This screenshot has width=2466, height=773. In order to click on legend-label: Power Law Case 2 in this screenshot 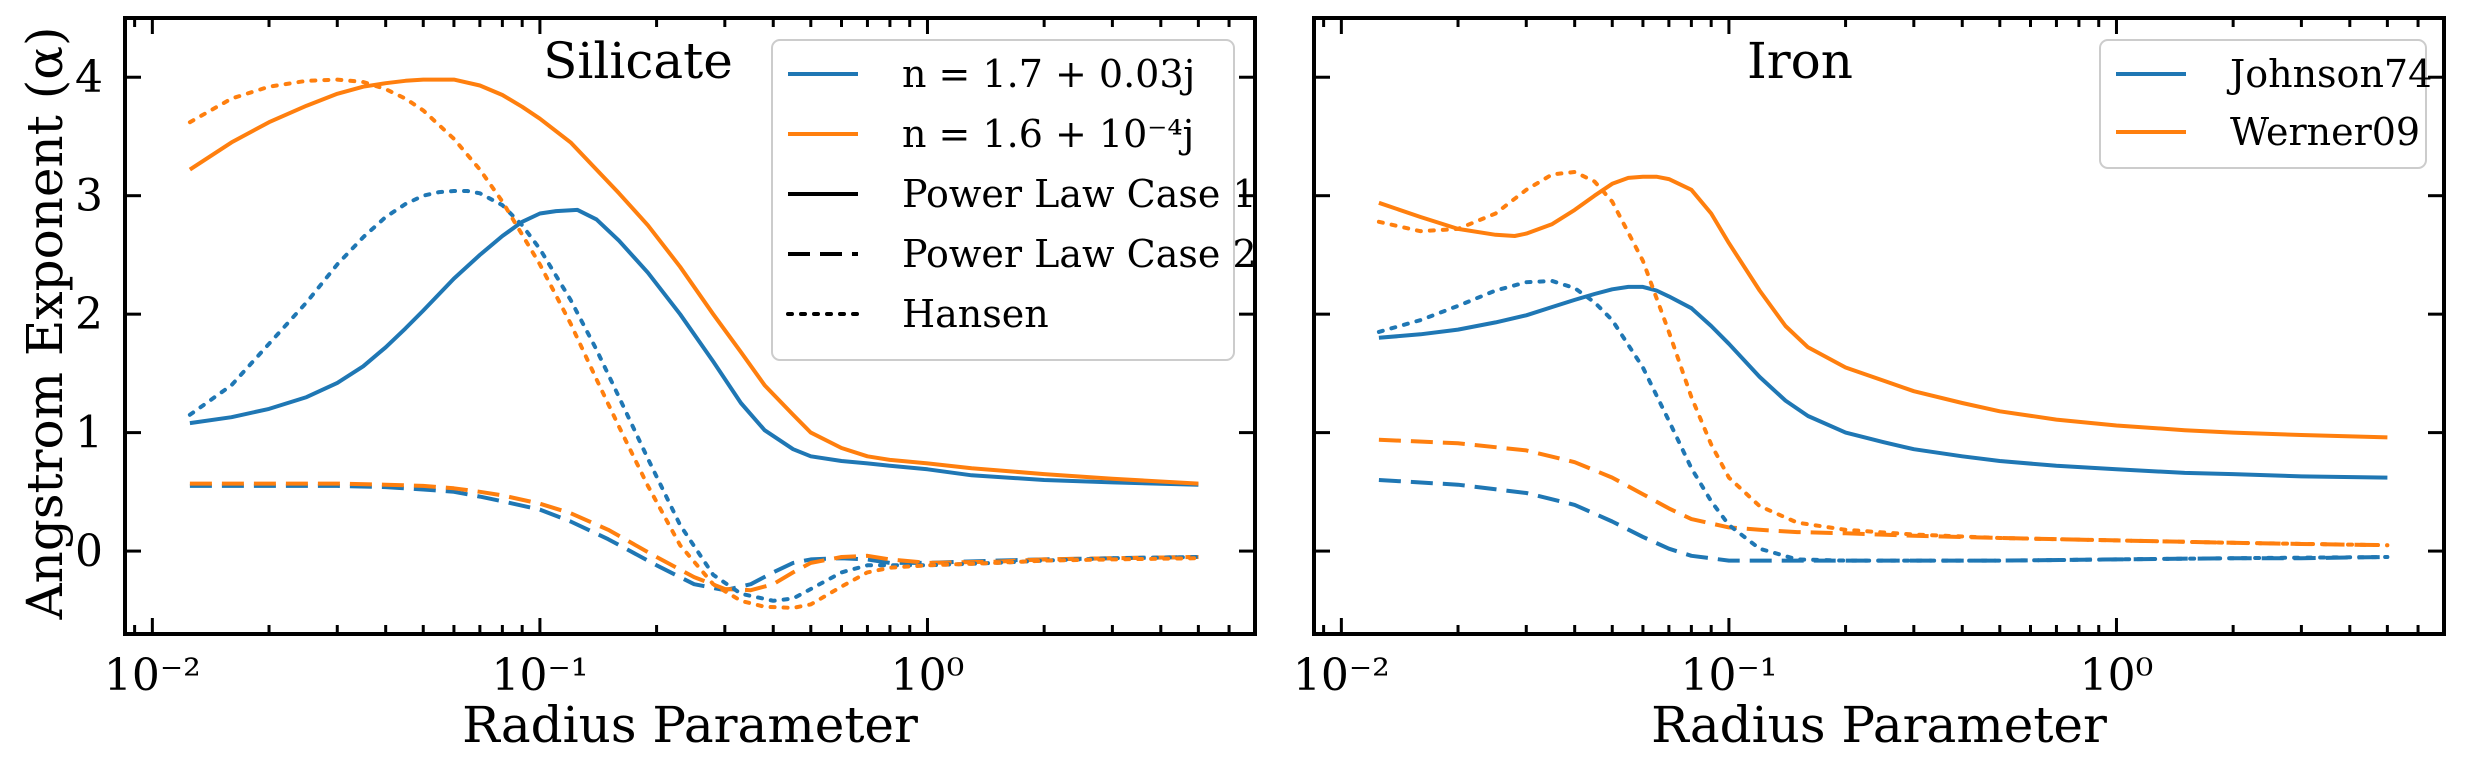, I will do `click(1079, 254)`.